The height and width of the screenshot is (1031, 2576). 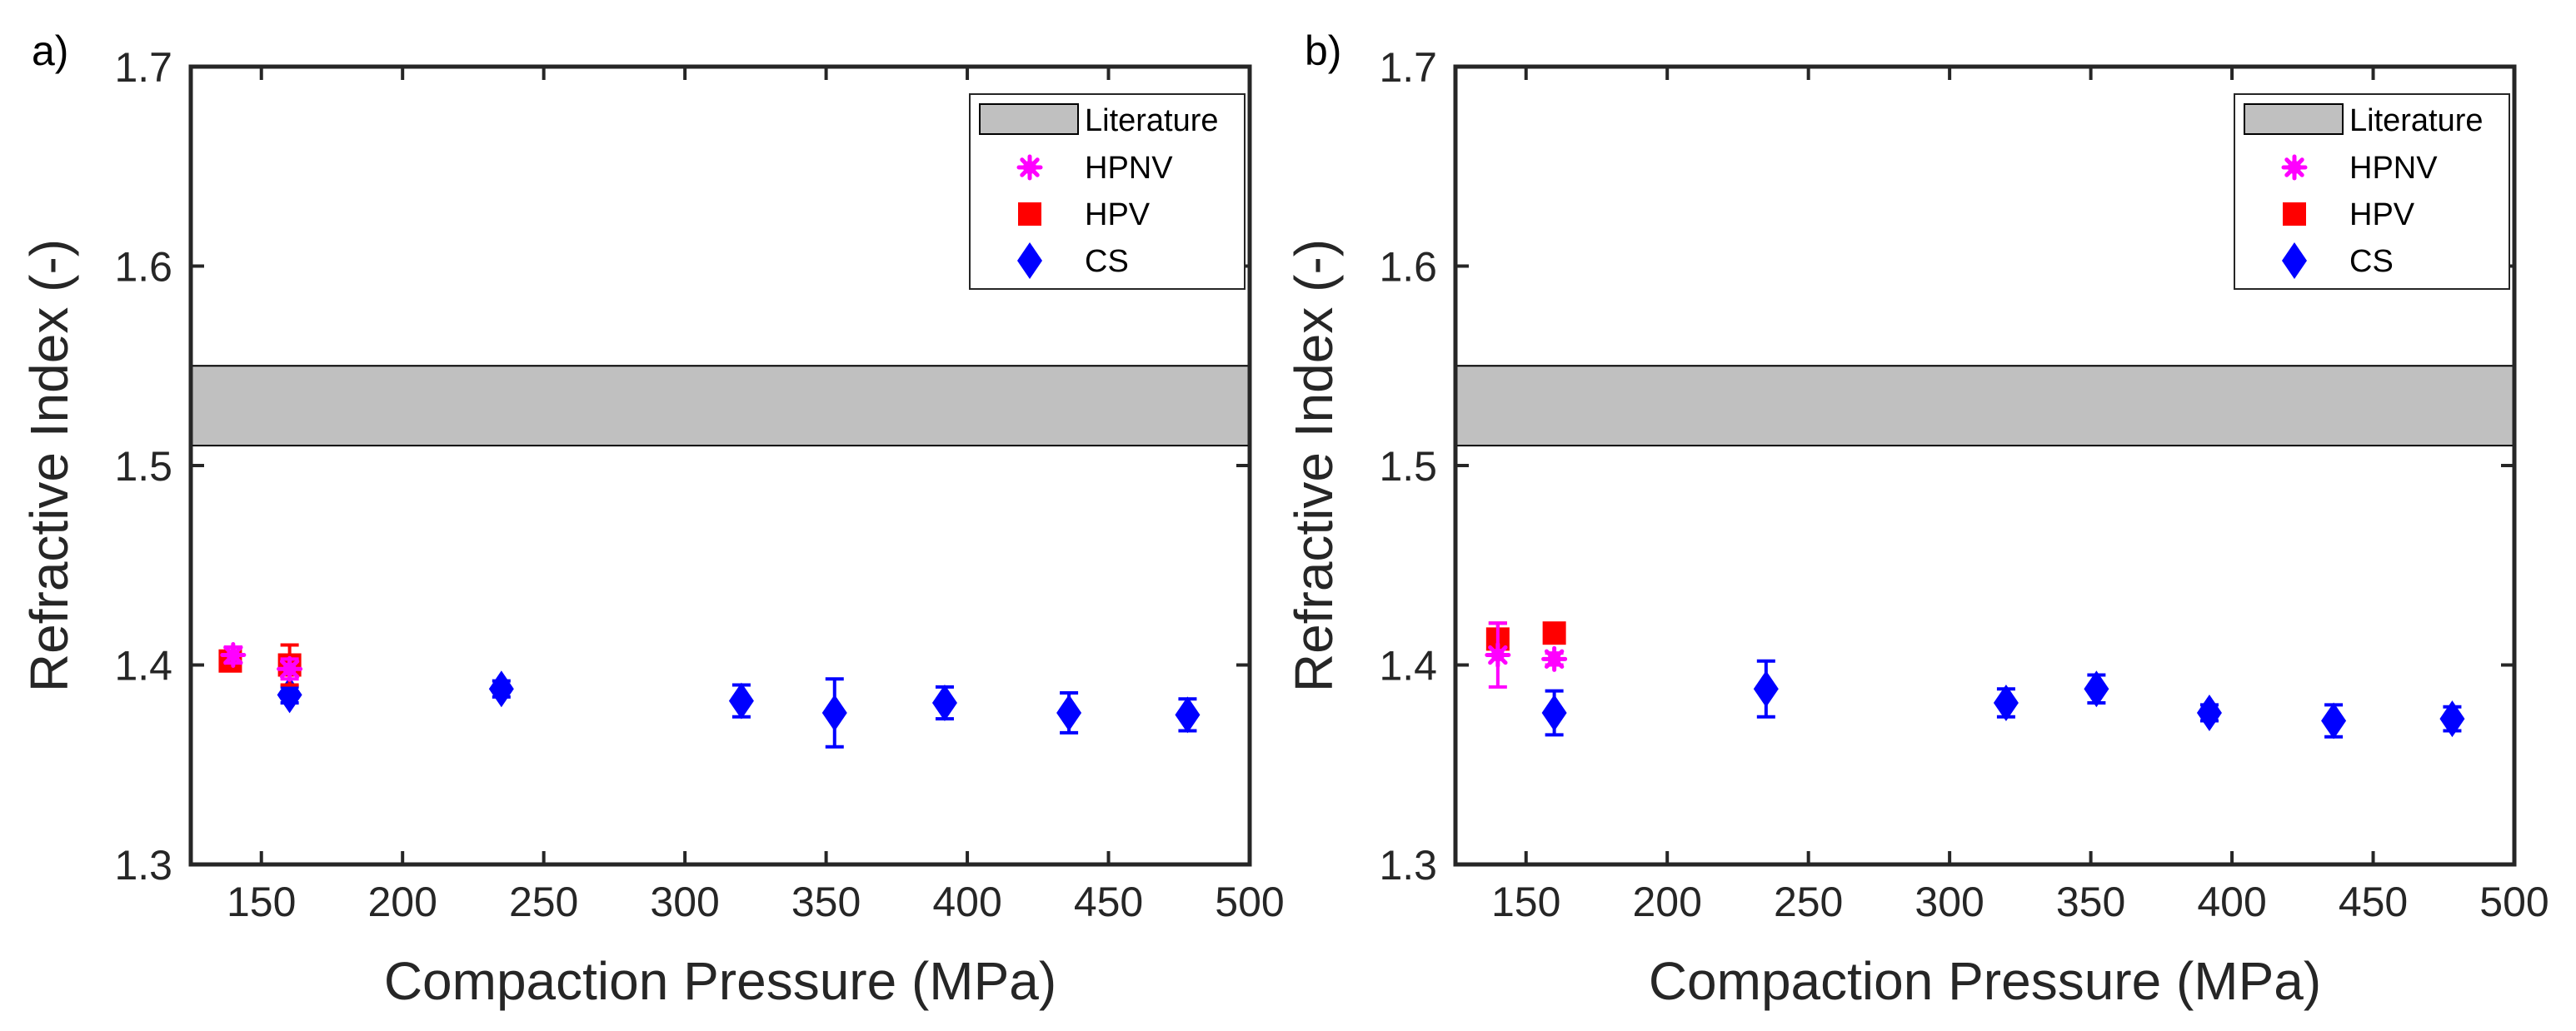 I want to click on data-point-hpv, so click(x=1554, y=633).